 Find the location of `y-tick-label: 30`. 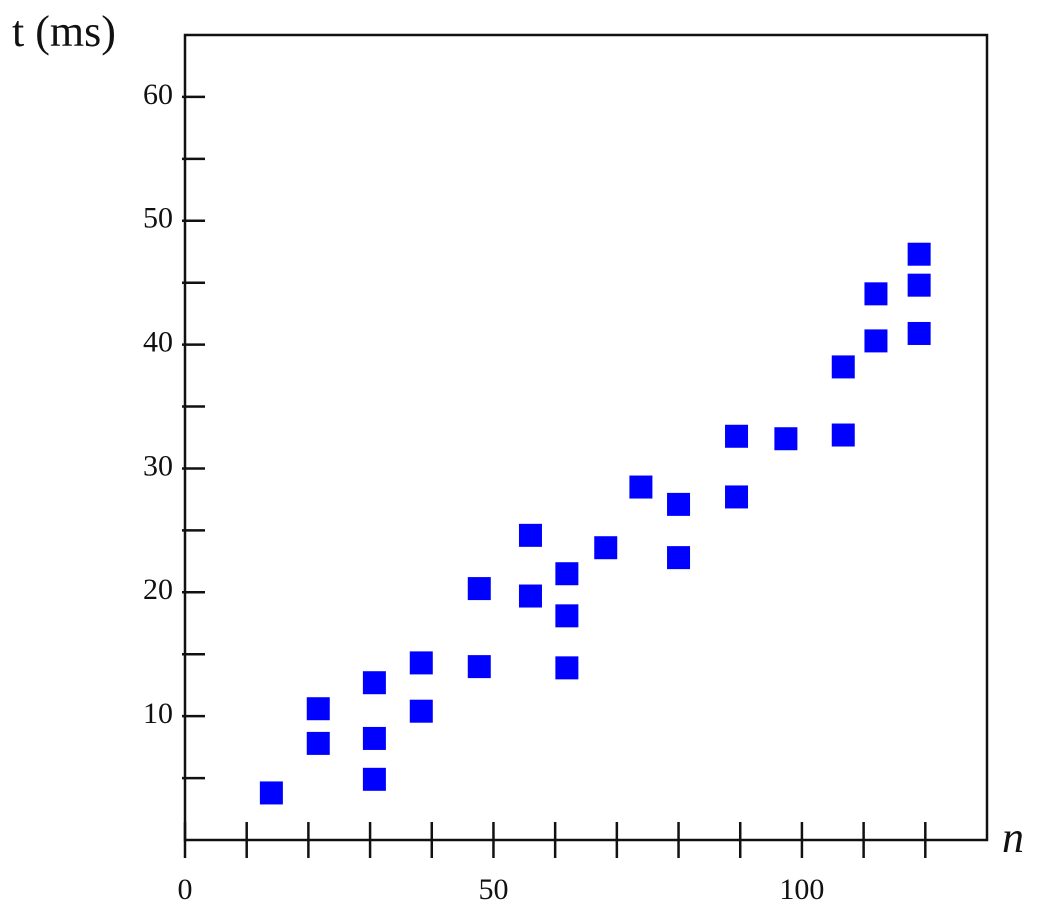

y-tick-label: 30 is located at coordinates (158, 465).